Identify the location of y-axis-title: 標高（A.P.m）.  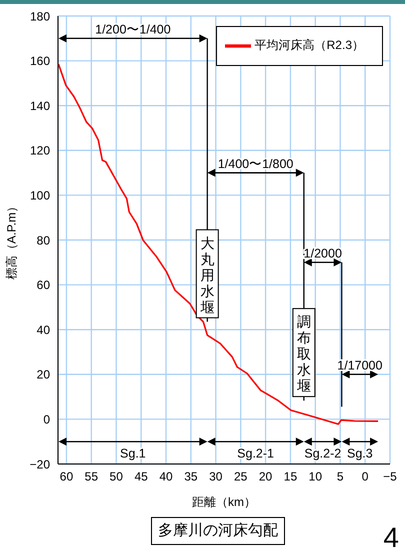
(11, 240).